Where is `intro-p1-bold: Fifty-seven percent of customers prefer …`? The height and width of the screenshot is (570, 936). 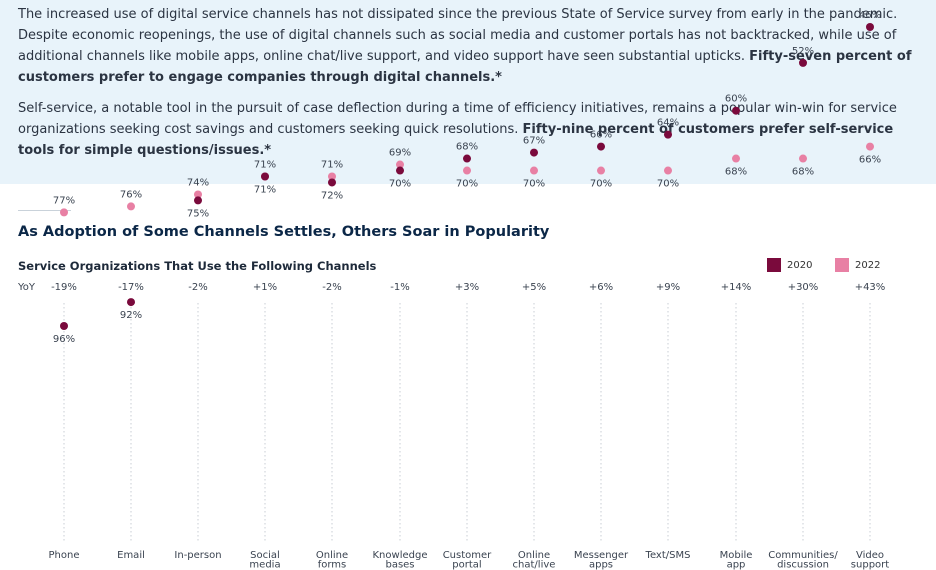
intro-p1-bold: Fifty-seven percent of customers prefer … is located at coordinates (465, 67).